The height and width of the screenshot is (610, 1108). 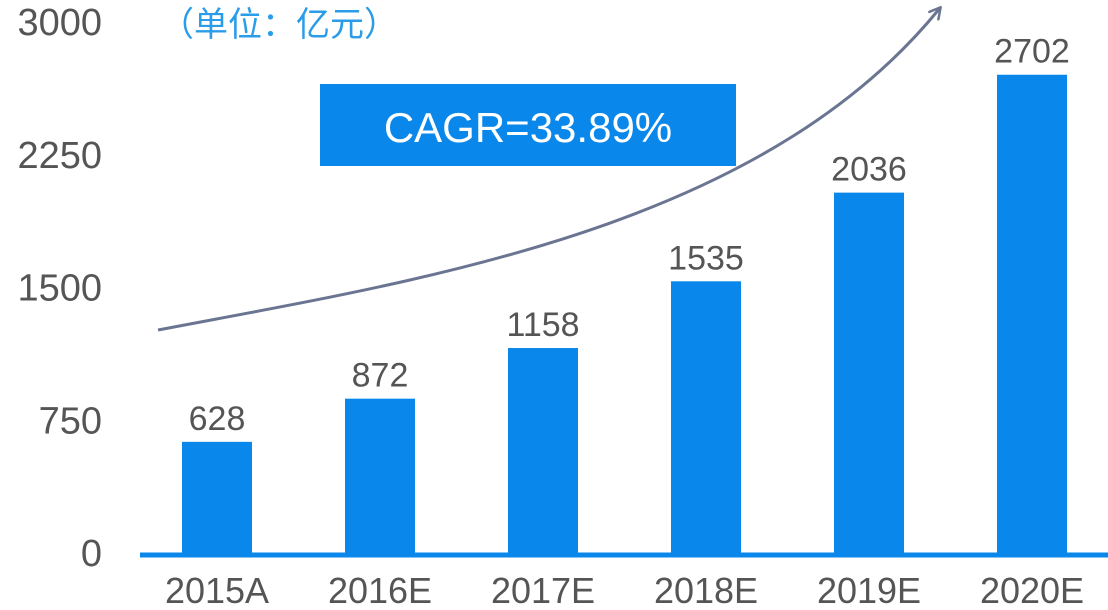 I want to click on y-tick-label: 3000, so click(x=59, y=23).